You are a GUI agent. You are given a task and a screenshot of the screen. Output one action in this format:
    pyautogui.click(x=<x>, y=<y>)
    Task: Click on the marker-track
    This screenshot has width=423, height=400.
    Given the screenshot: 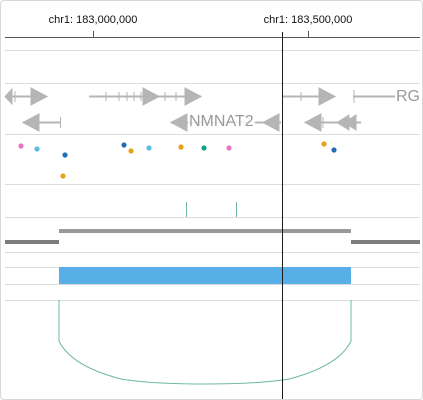 What is the action you would take?
    pyautogui.click(x=212, y=209)
    